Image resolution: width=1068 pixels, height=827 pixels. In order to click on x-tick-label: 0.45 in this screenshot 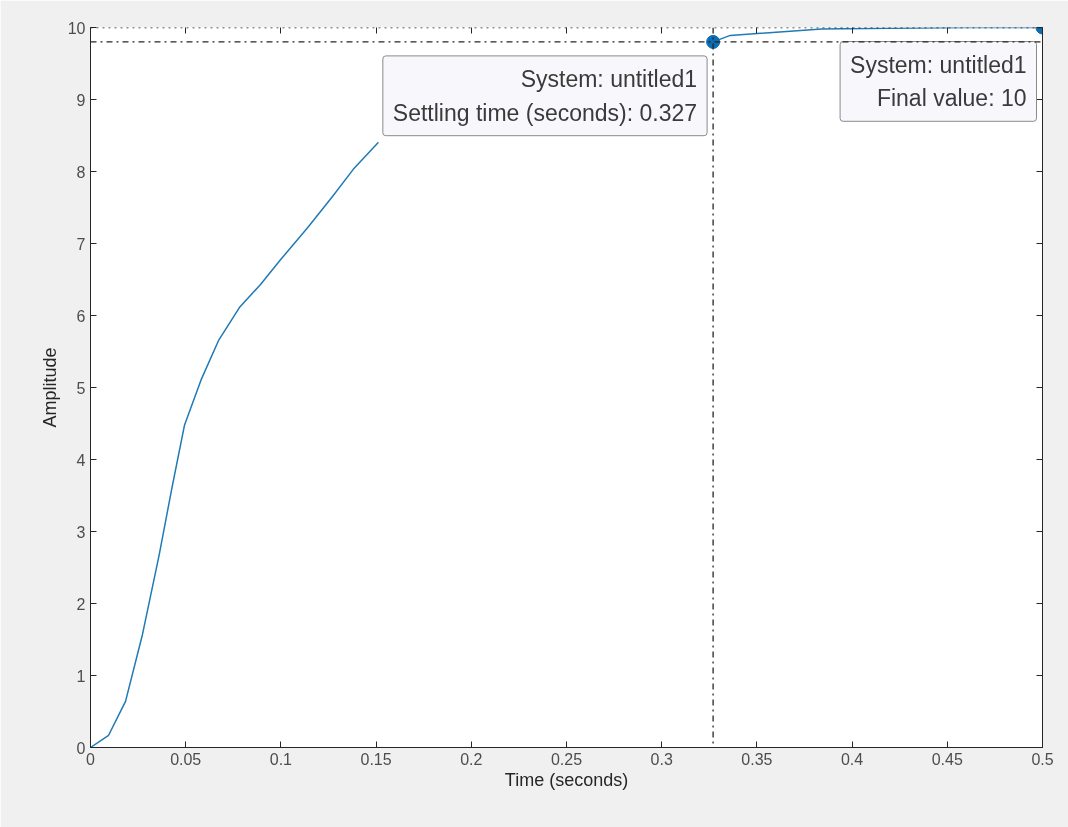, I will do `click(947, 759)`.